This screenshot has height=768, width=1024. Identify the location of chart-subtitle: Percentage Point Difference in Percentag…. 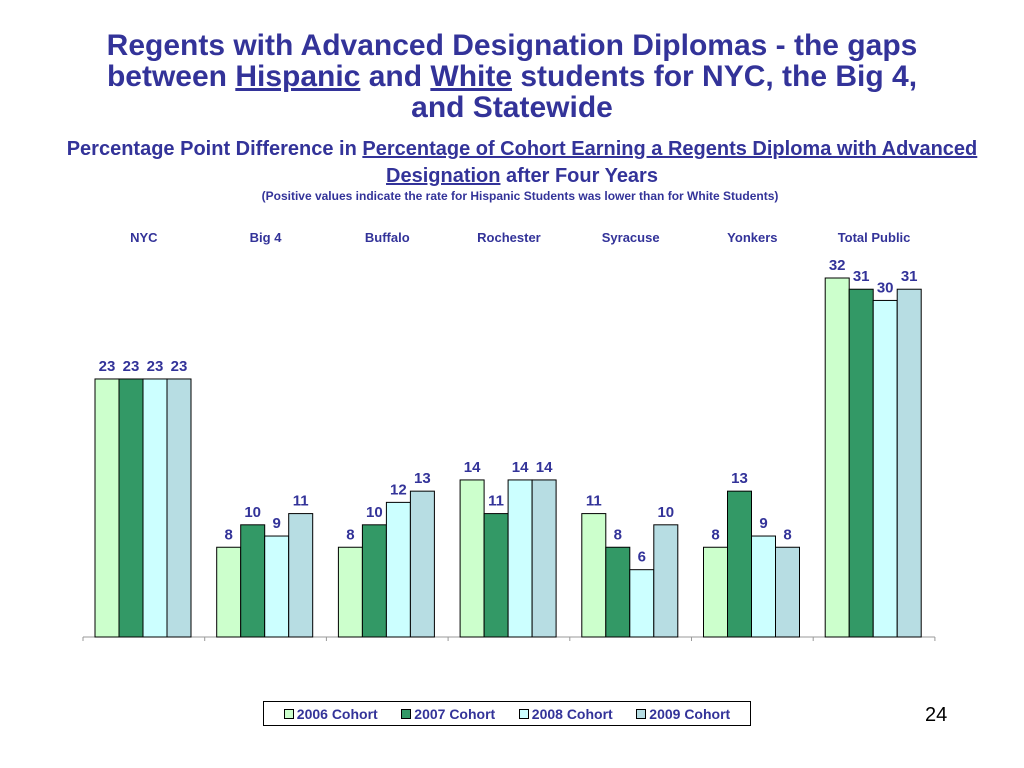
(522, 162).